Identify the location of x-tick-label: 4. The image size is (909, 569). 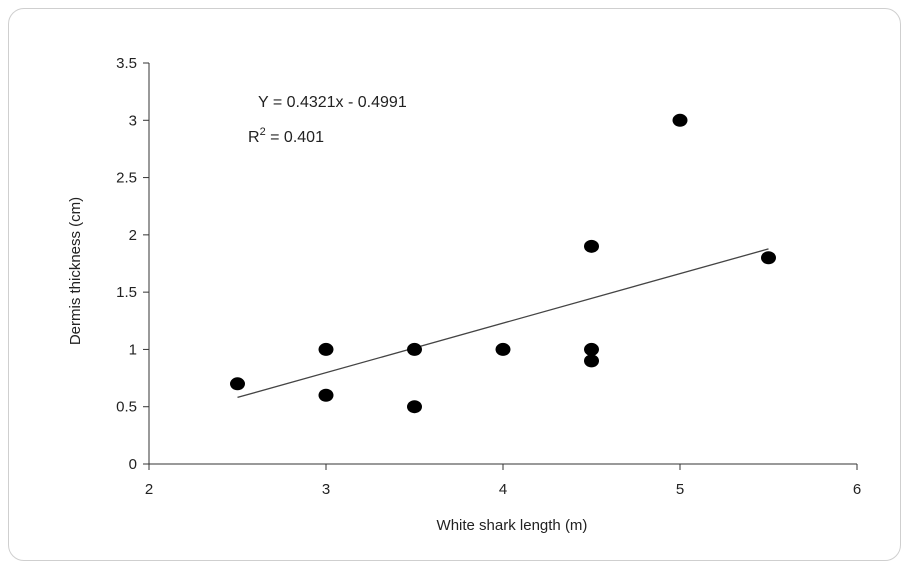
(503, 489).